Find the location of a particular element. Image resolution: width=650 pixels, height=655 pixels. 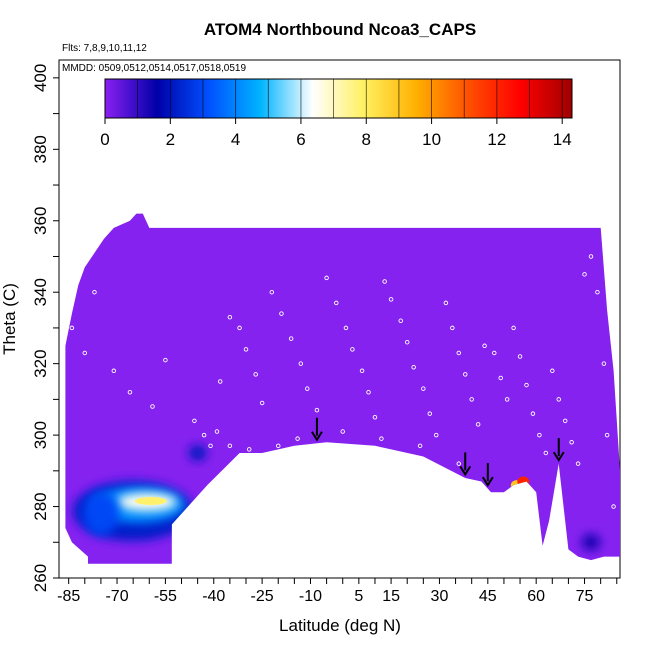

x-tick-label: 30 is located at coordinates (440, 596).